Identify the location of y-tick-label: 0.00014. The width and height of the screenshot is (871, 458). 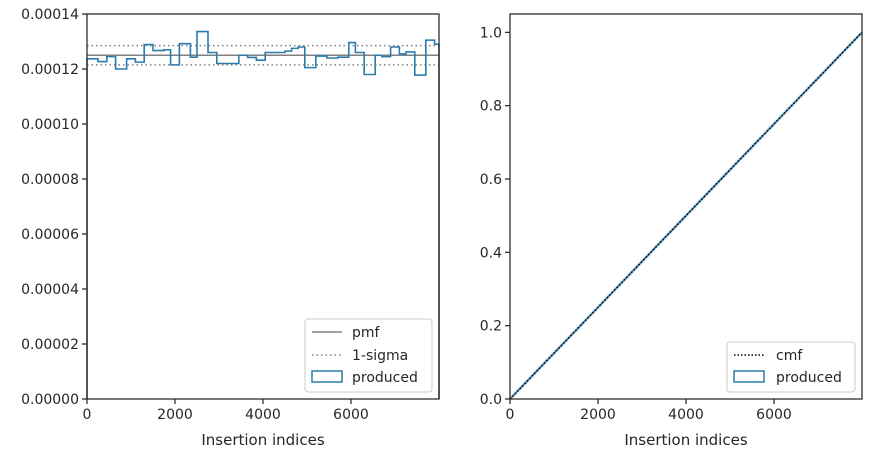
(50, 15).